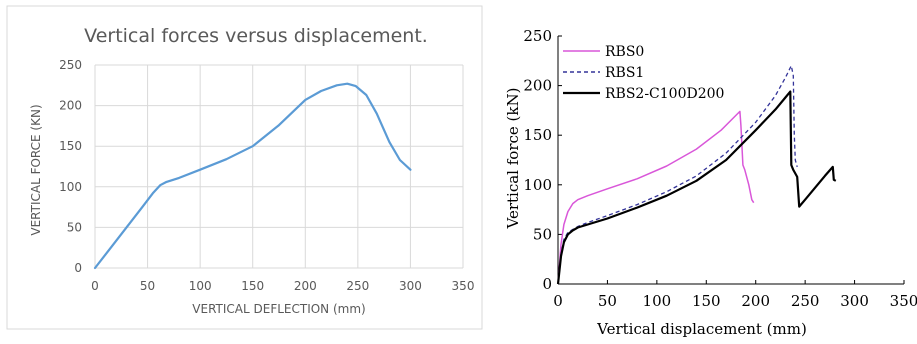 This screenshot has width=917, height=344. What do you see at coordinates (278, 309) in the screenshot?
I see `x-axis-title: VERTICAL DEFLECTION (mm)` at bounding box center [278, 309].